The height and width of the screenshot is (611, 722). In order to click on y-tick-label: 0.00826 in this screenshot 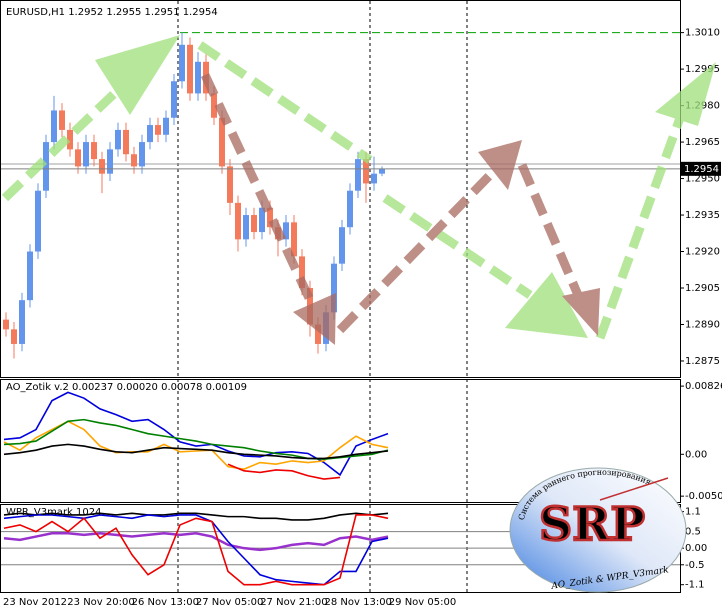, I will do `click(703, 386)`.